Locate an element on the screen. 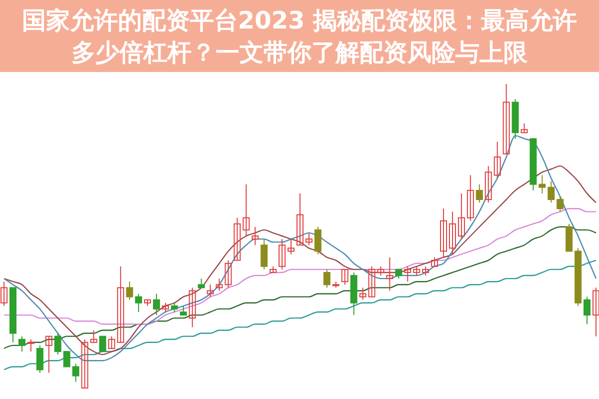 Image resolution: width=599 pixels, height=399 pixels. chart-title: 国家允许的配资平台2023 揭秘配资极限：最高允许多少倍杠杆？一文带你了解配资风险与上限 is located at coordinates (300, 36).